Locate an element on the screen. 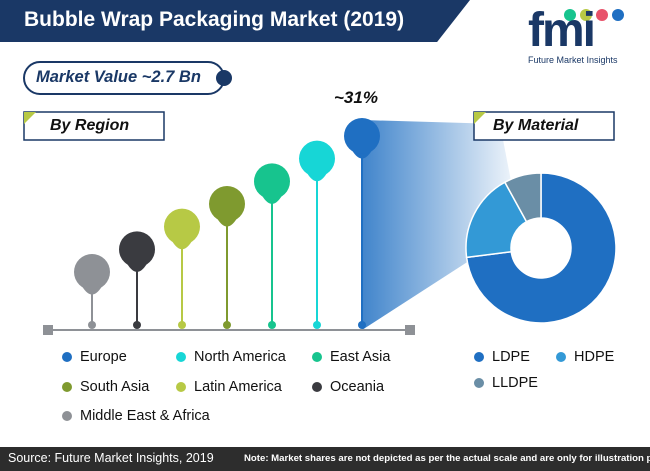  fmi-logo is located at coordinates (594, 15).